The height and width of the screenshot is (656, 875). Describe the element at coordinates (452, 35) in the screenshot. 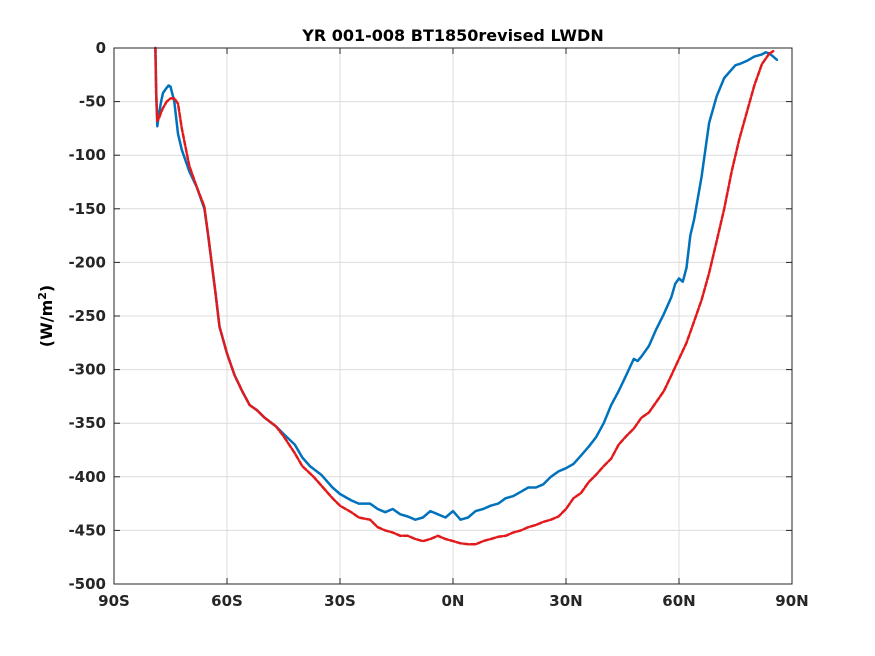

I see `chart-title: YR 001-008 BT1850revised LWDN` at that location.